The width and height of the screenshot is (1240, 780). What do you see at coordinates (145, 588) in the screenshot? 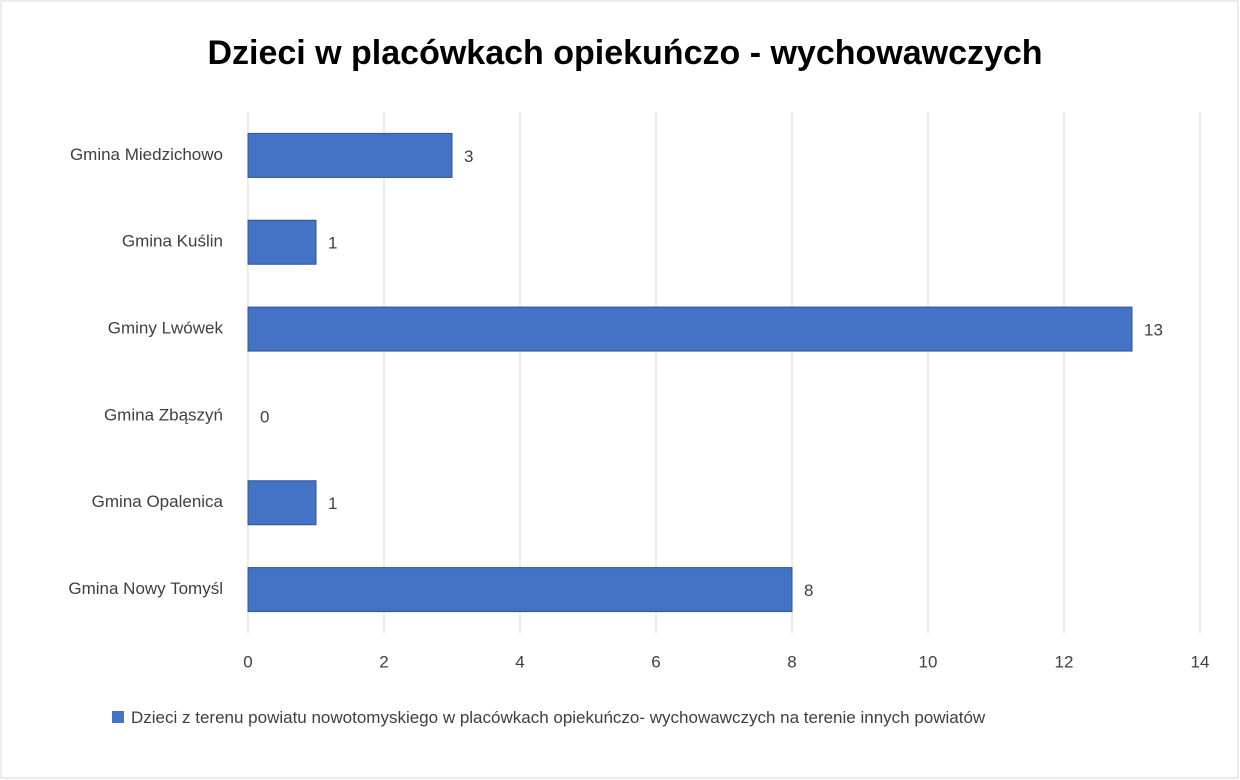
I see `y-tick-label: Gmina Nowy Tomyśl` at bounding box center [145, 588].